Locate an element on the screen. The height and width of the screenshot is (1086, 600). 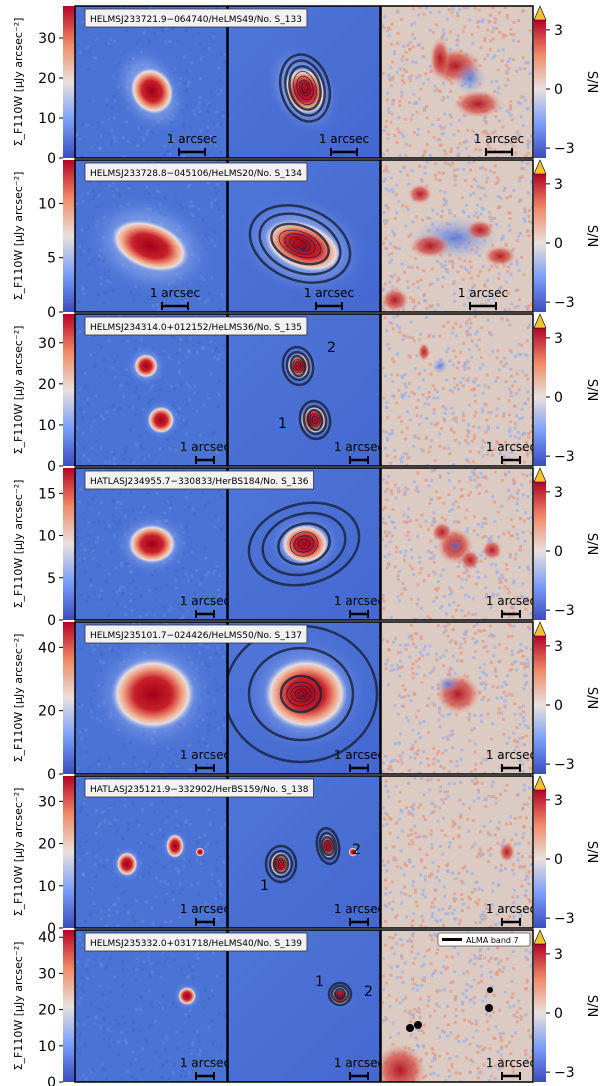
model-panel: 121 arcsec is located at coordinates (304, 1006).